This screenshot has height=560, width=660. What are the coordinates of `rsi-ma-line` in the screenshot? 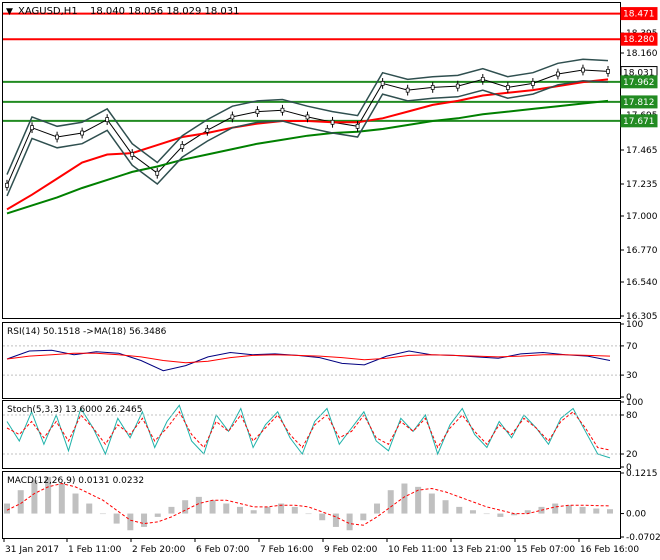 It's located at (308, 358).